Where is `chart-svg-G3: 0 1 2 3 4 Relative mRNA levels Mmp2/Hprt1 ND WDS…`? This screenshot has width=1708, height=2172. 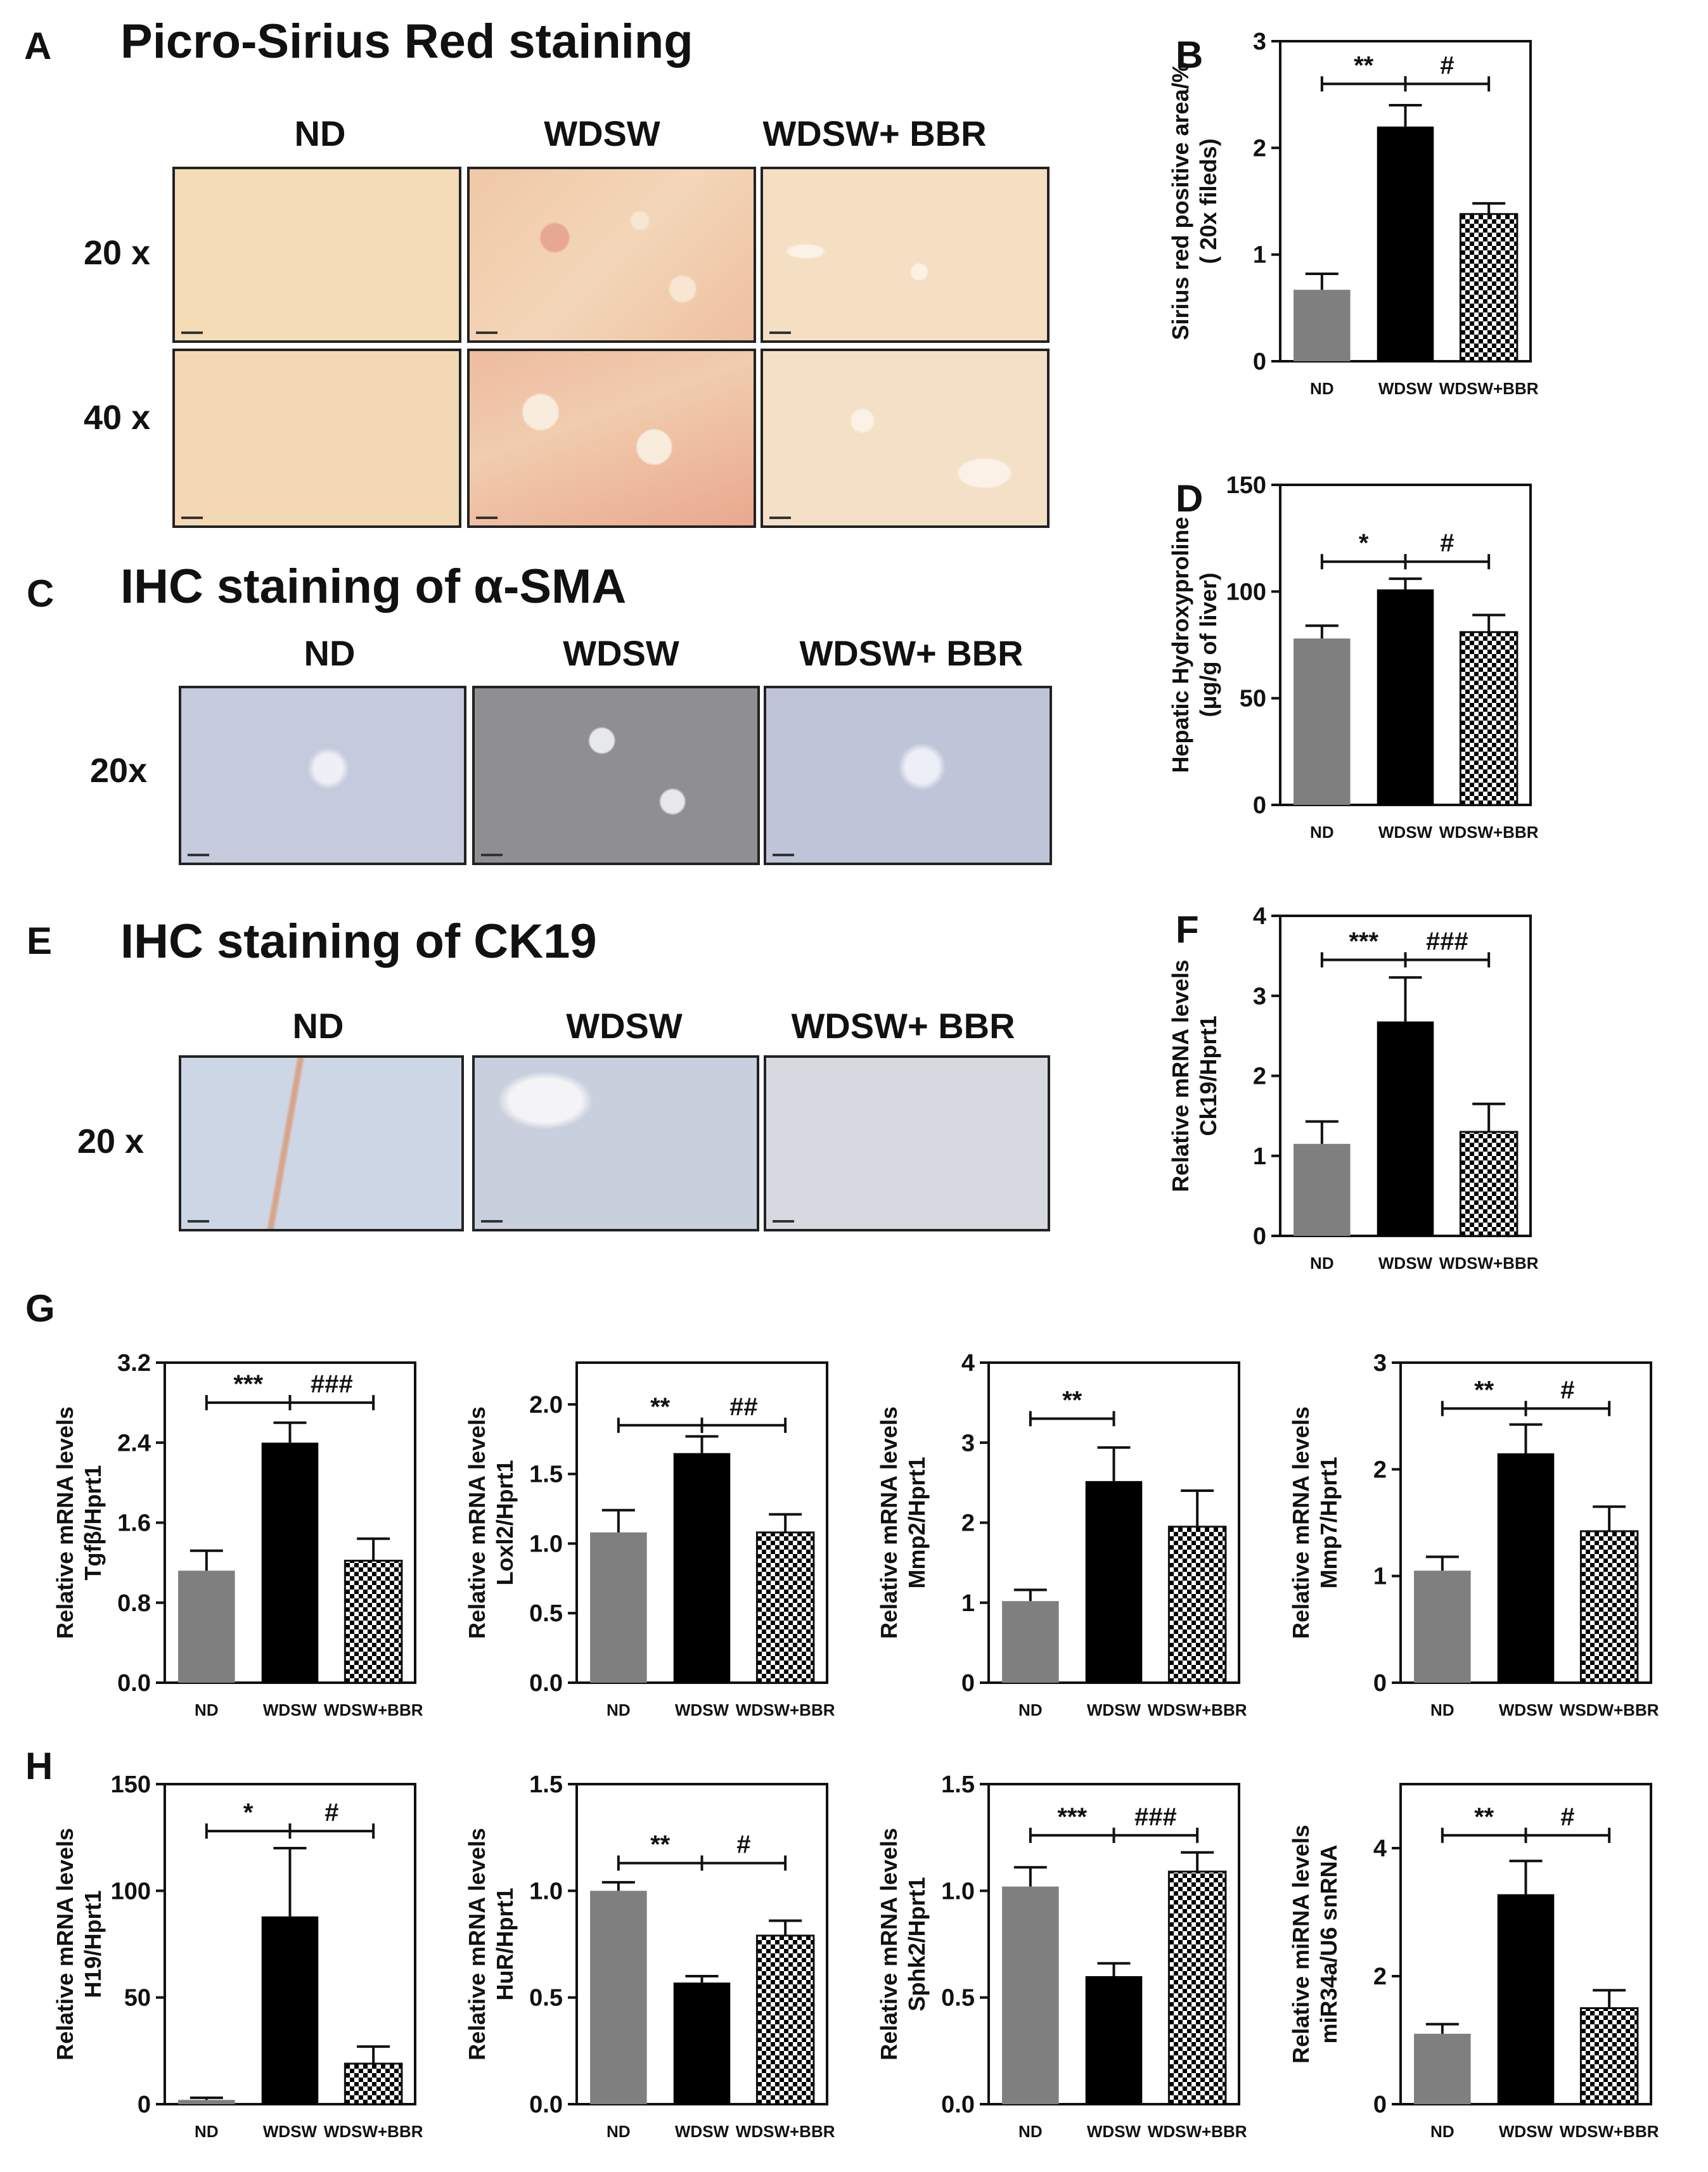
chart-svg-G3: 0 1 2 3 4 Relative mRNA levels Mmp2/Hprt1 ND WDS… is located at coordinates (1061, 1534).